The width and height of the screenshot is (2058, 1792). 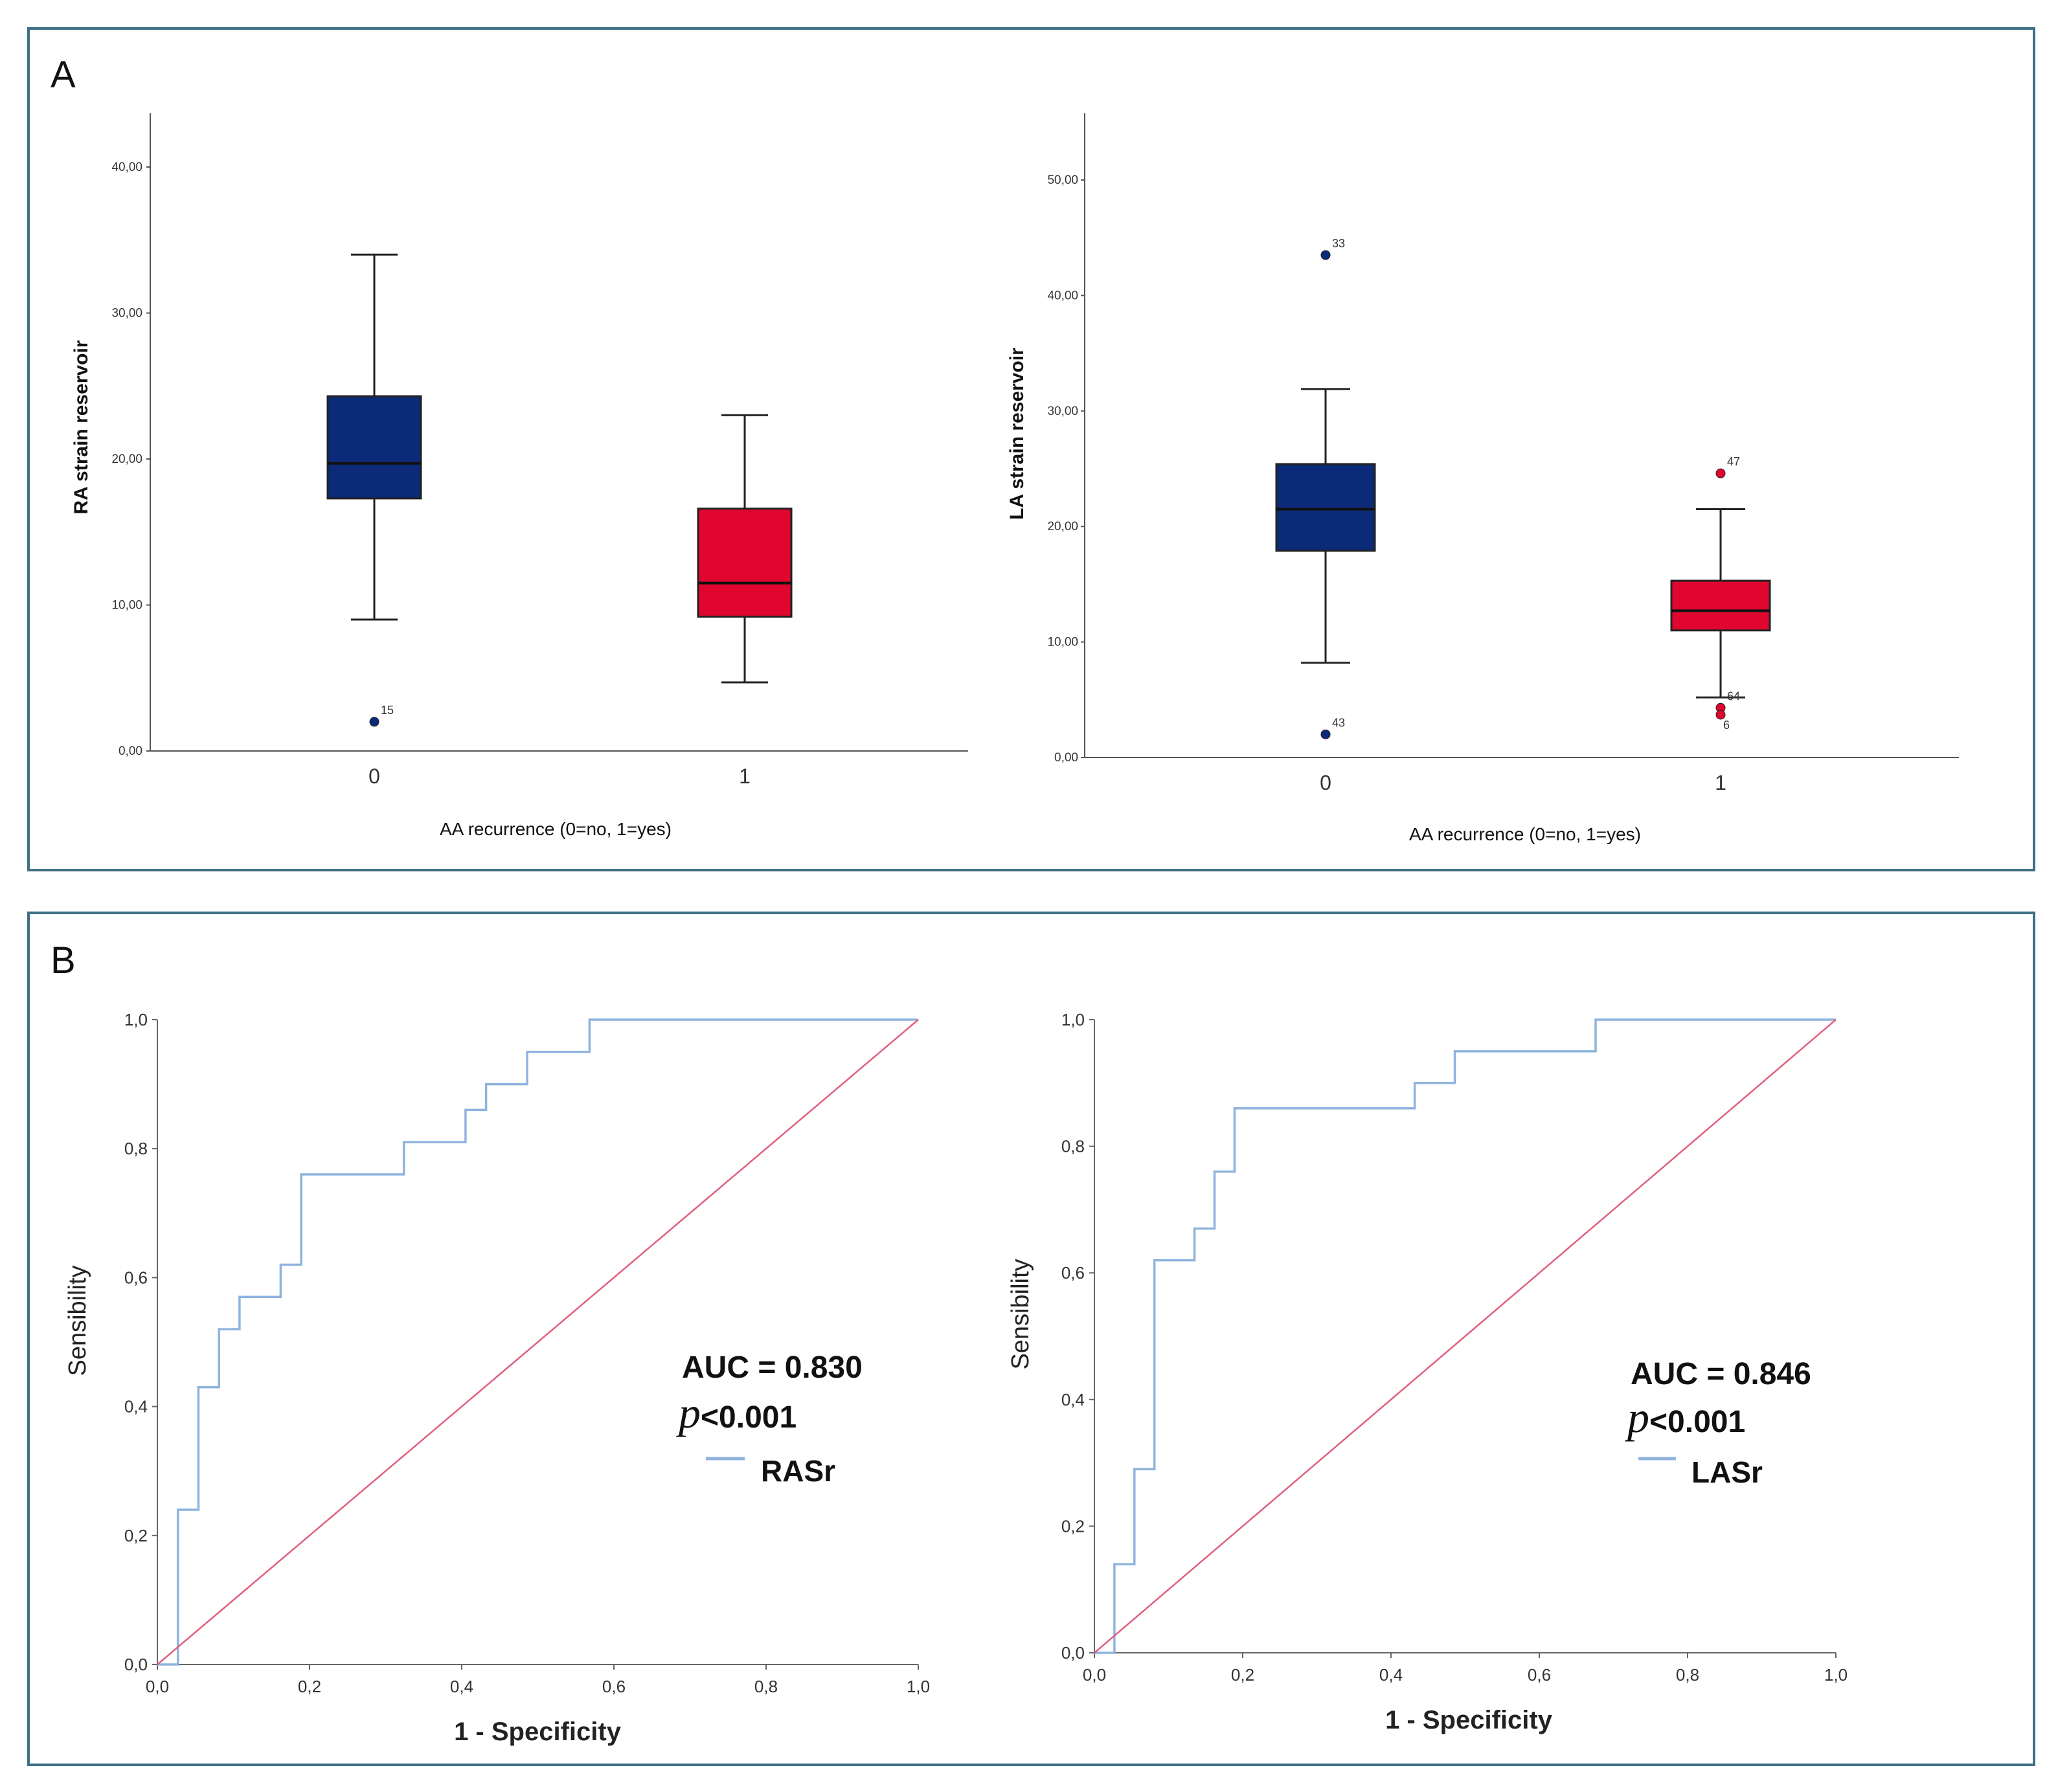 What do you see at coordinates (1338, 243) in the screenshot?
I see `outlier-label: 33` at bounding box center [1338, 243].